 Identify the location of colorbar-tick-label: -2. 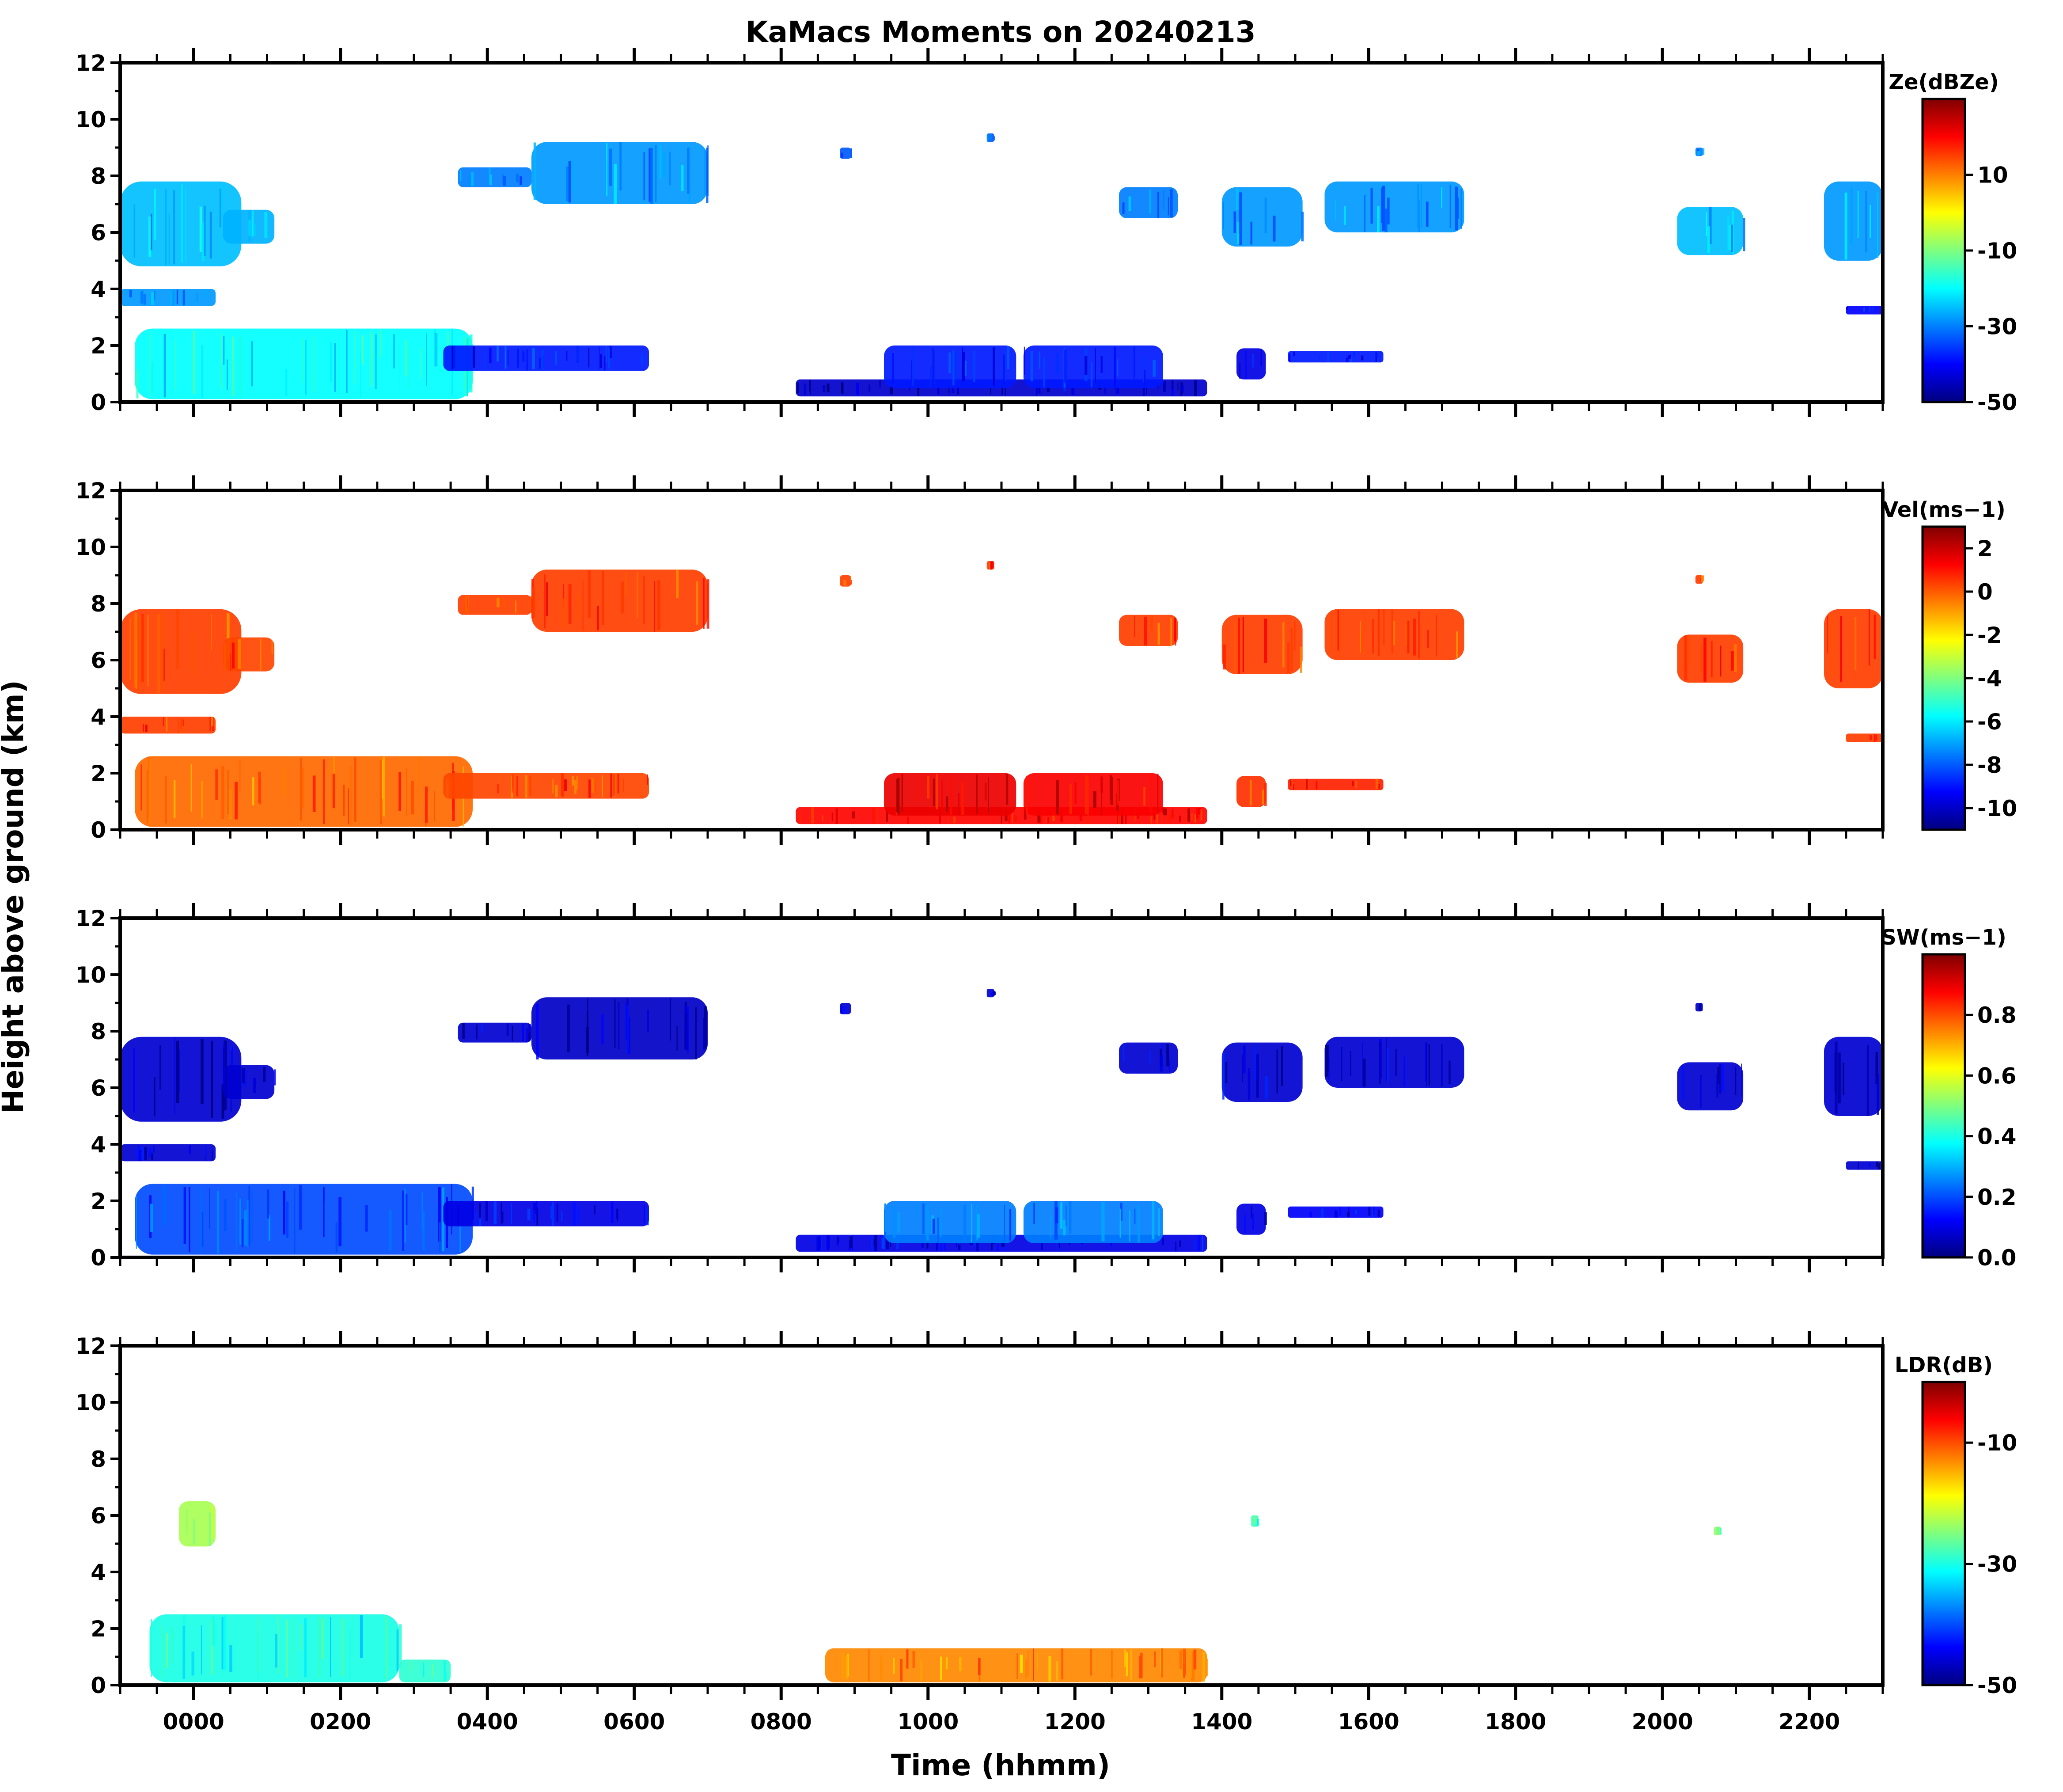
(1989, 635).